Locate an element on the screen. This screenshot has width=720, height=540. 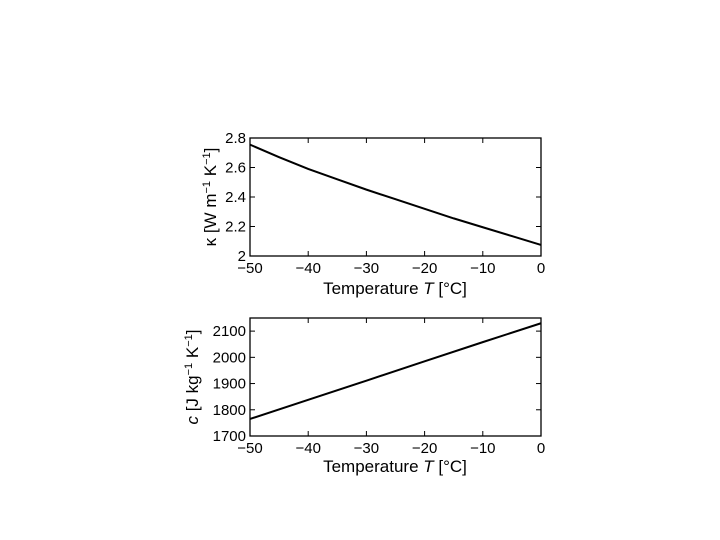
y-tick-label: 2100 is located at coordinates (229, 331).